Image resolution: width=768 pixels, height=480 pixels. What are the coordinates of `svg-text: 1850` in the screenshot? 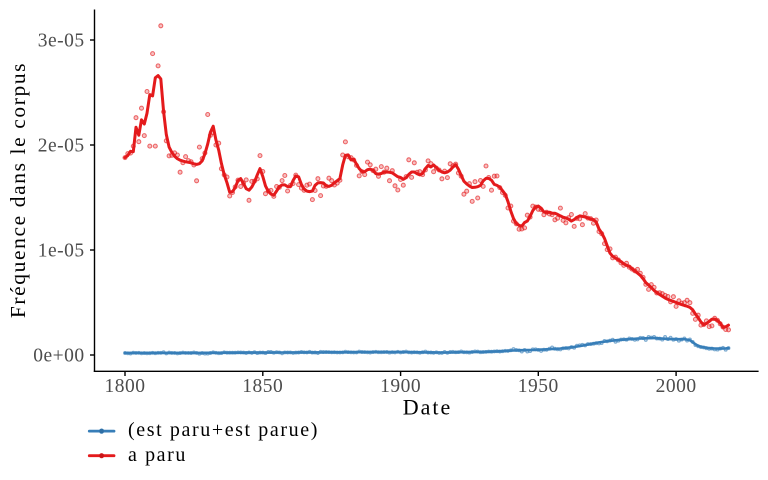 It's located at (262, 386).